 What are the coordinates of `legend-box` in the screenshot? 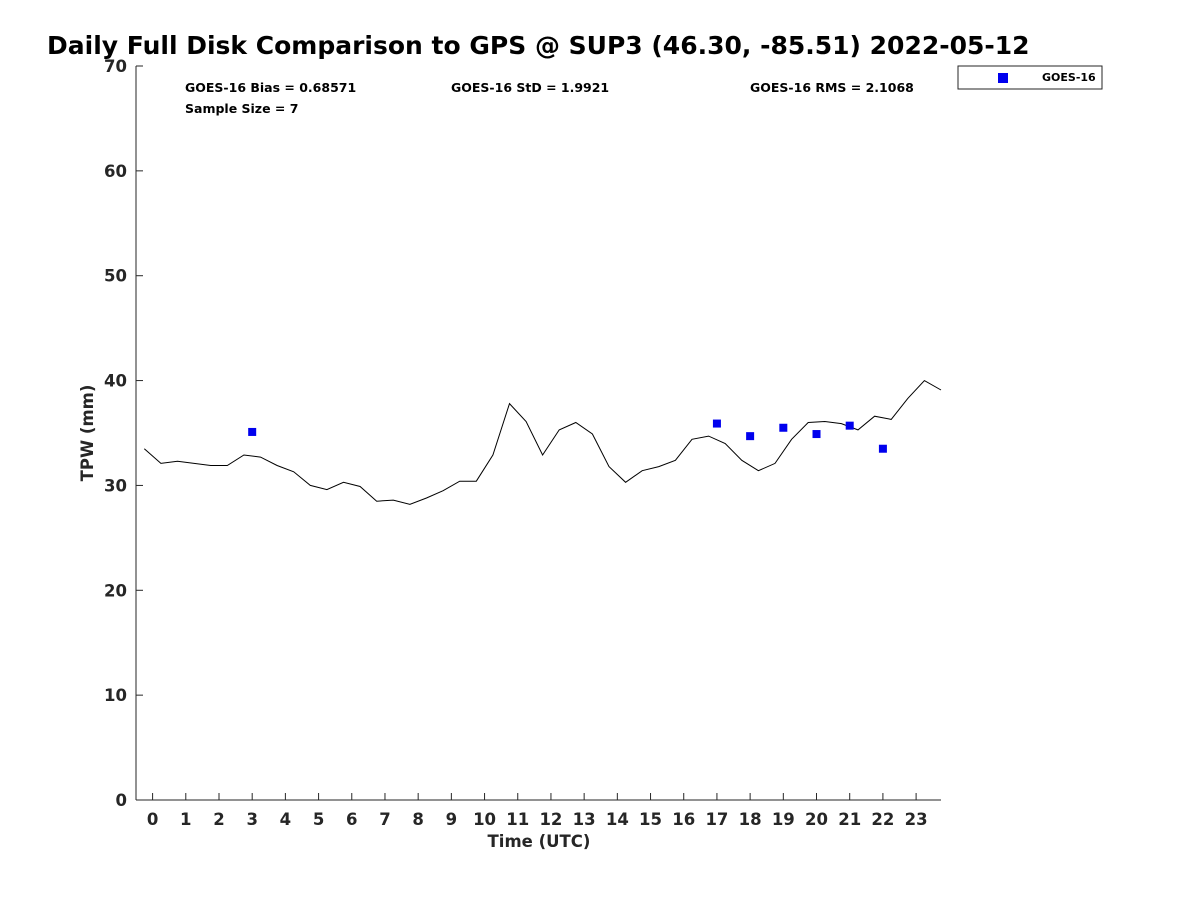 It's located at (1030, 77).